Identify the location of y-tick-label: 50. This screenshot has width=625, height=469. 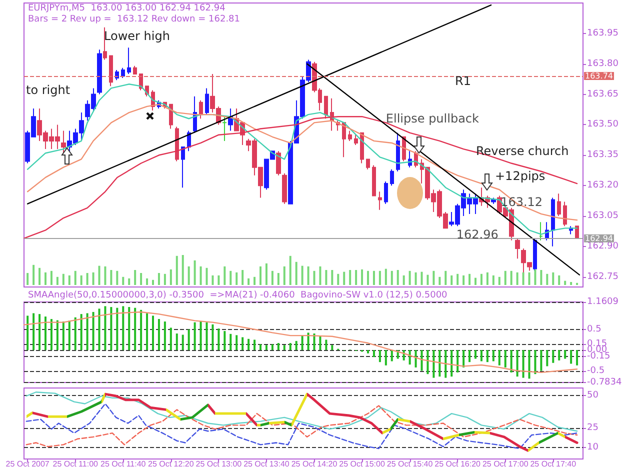
(593, 395).